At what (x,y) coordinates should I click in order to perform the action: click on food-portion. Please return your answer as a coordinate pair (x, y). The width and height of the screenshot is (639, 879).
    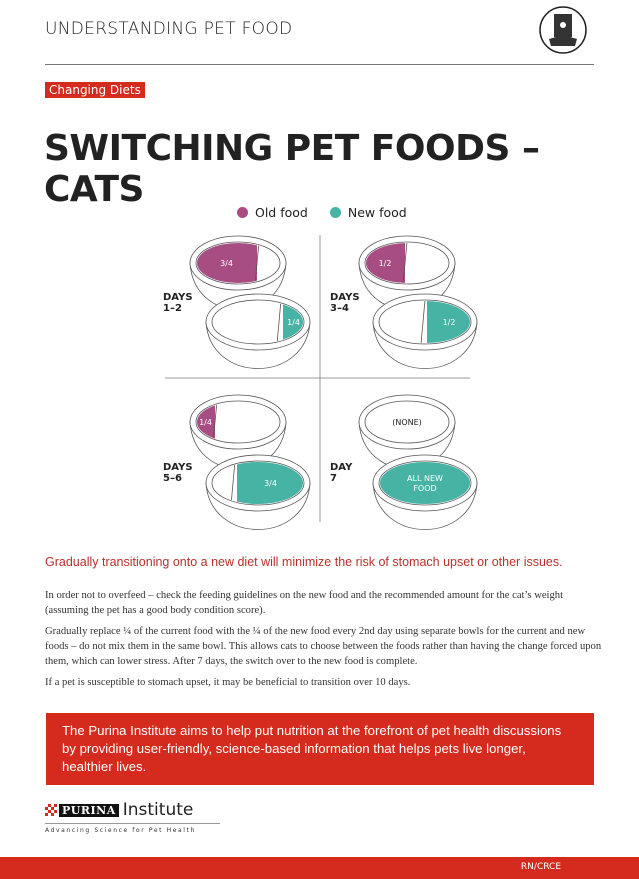
    Looking at the image, I should click on (425, 483).